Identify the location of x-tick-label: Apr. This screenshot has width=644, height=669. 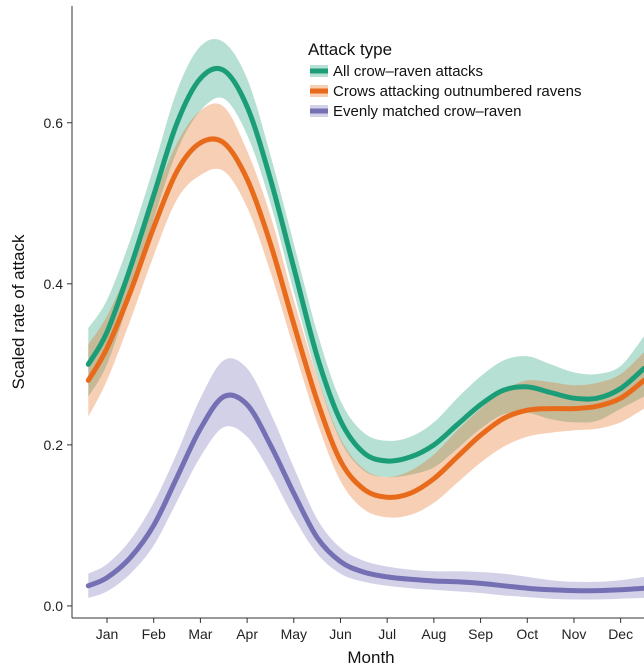
(247, 634).